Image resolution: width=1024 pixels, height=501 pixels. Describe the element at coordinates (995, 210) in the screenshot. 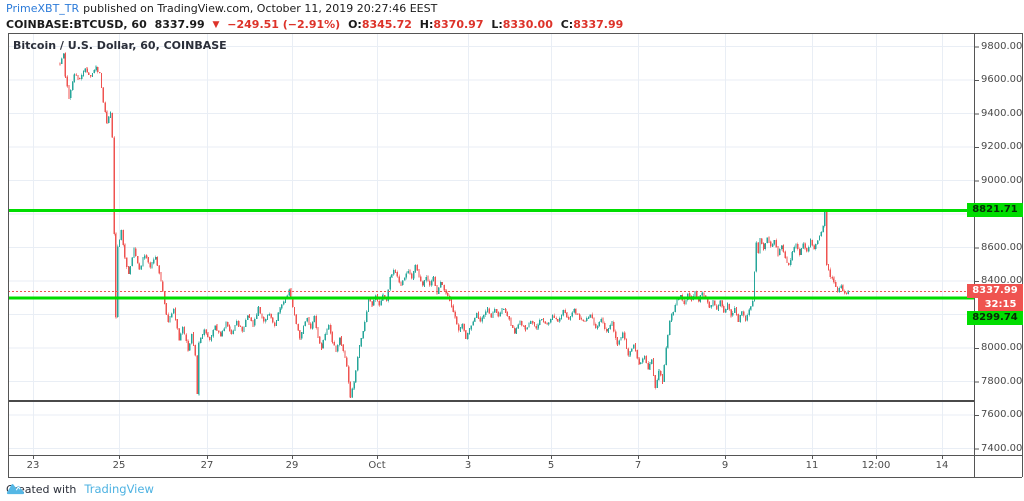

I see `price-flag-resistance: 8821.71` at that location.